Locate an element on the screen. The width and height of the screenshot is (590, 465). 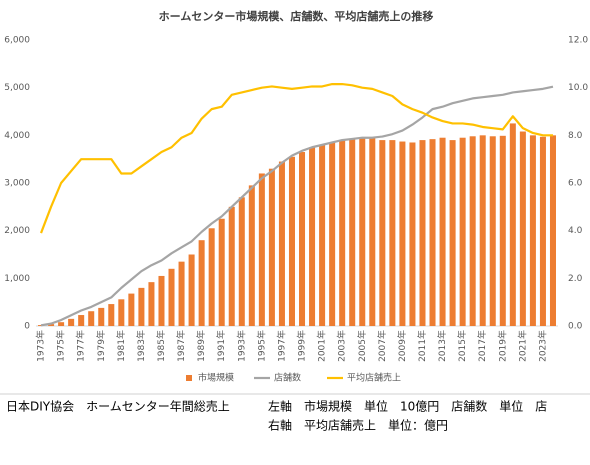
y2-tick-label: 8.0 is located at coordinates (575, 136).